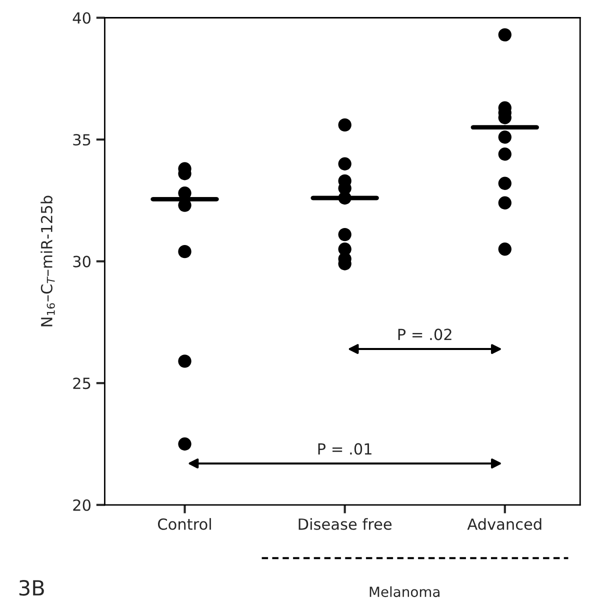  Describe the element at coordinates (31, 588) in the screenshot. I see `text: 3B` at that location.